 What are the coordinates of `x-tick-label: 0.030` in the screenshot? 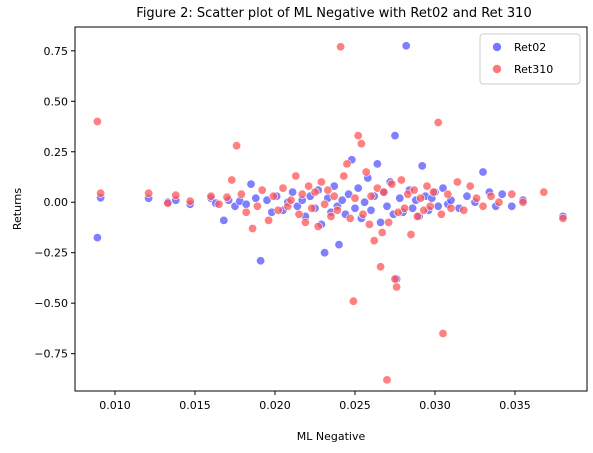 It's located at (435, 405).